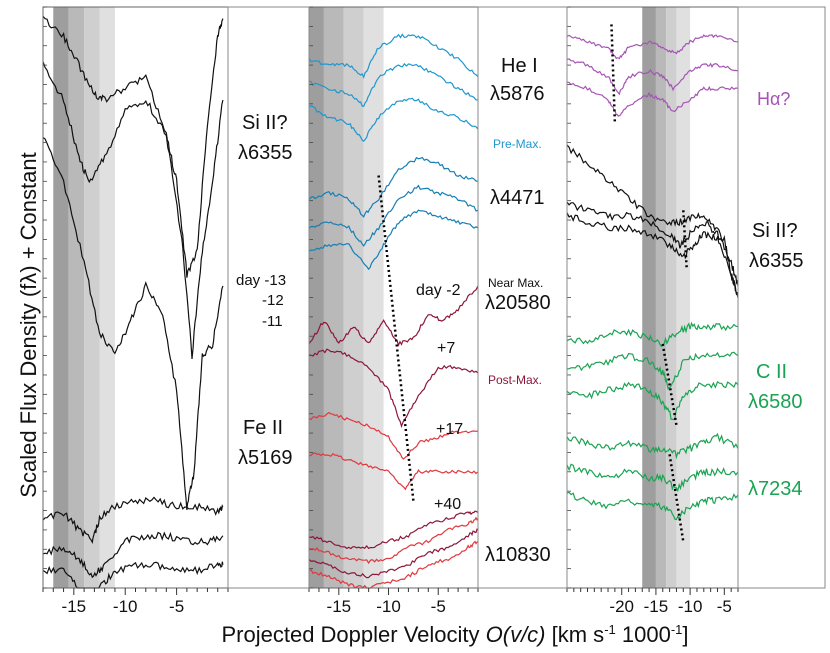  I want to click on label-pre-max: Pre-Max., so click(517, 144).